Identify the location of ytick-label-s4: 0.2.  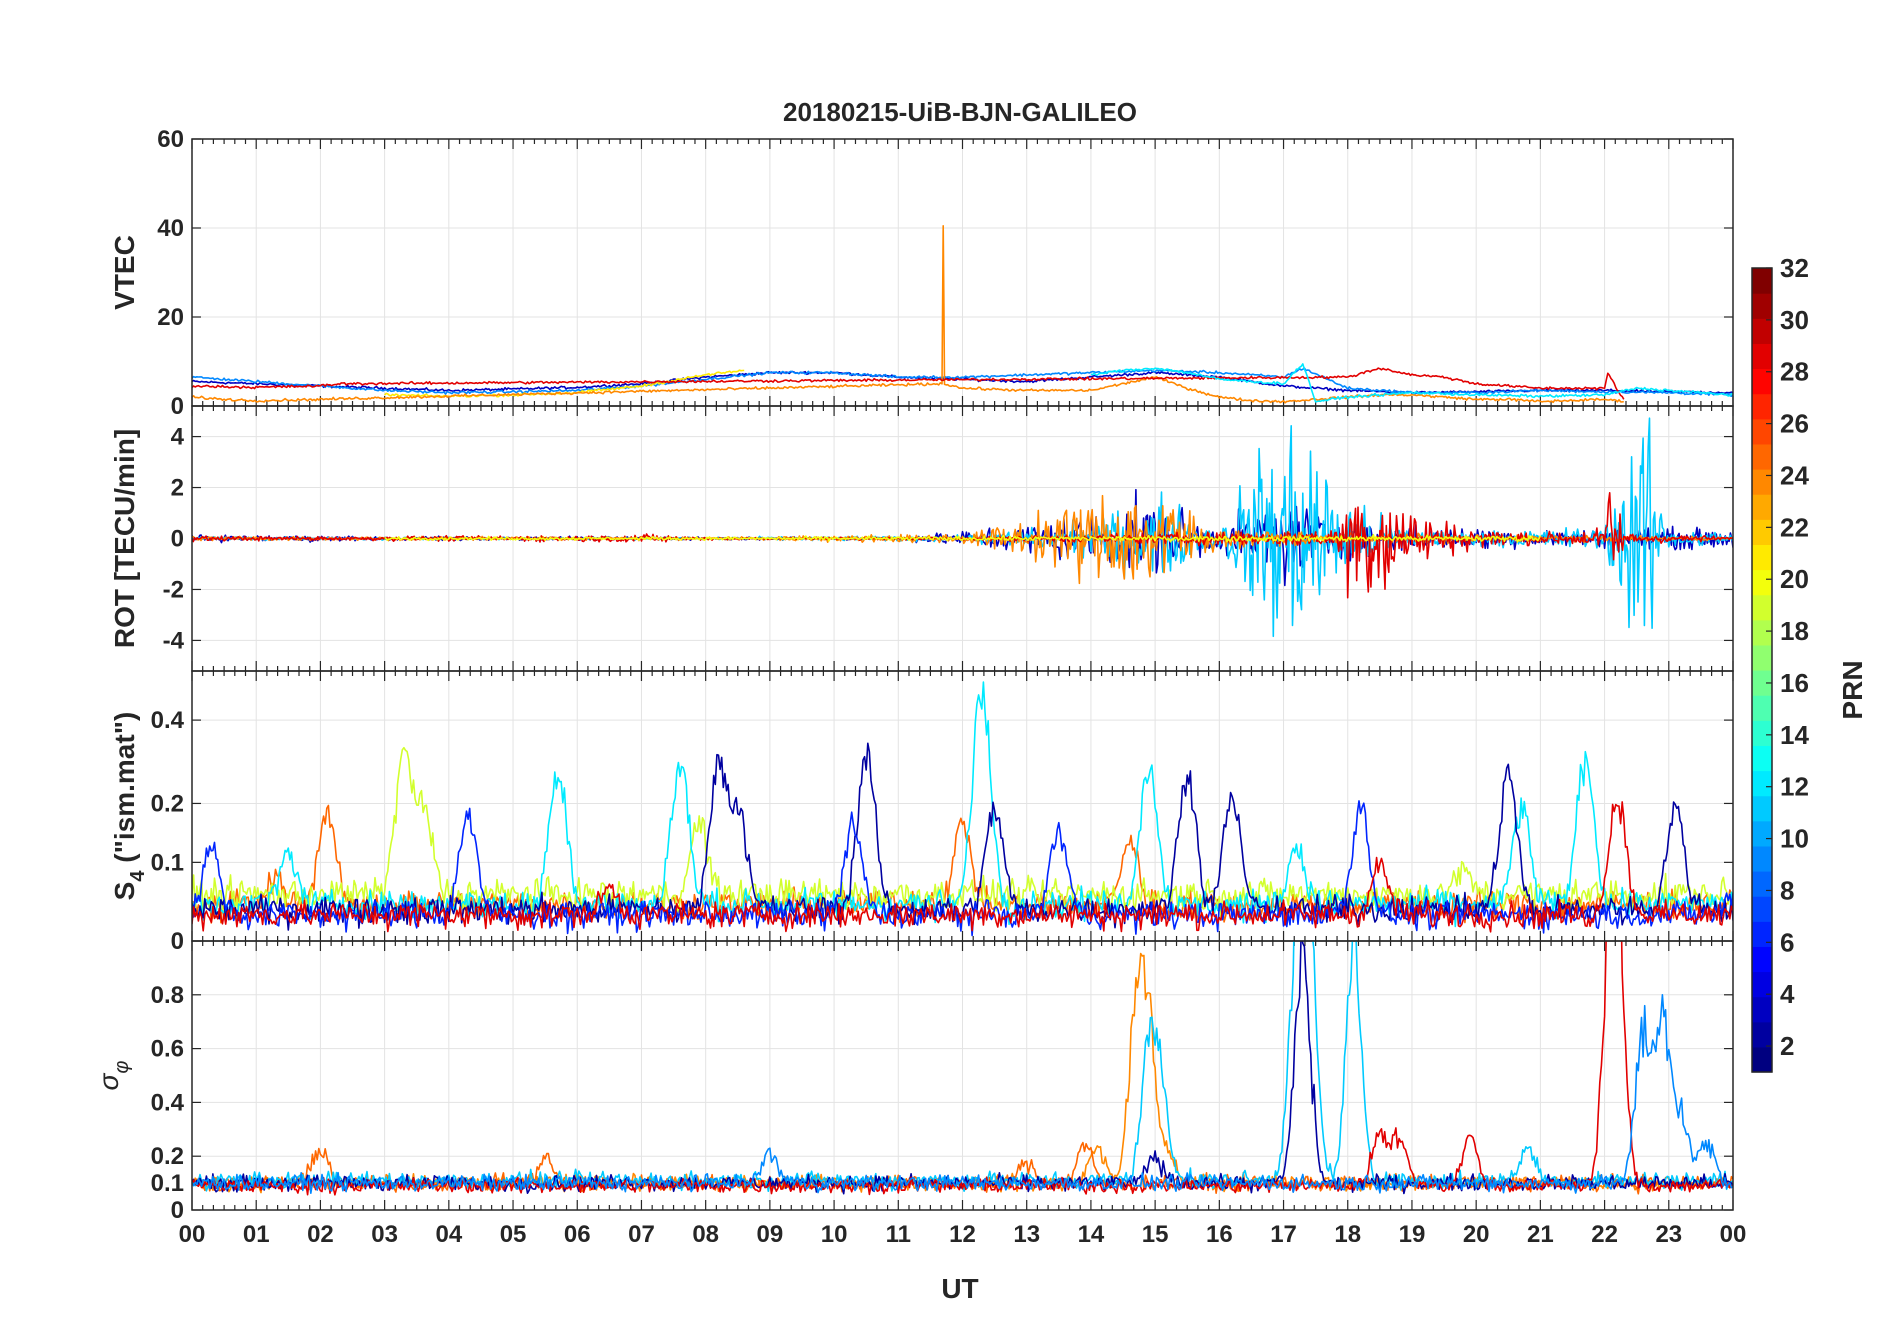
(167, 803).